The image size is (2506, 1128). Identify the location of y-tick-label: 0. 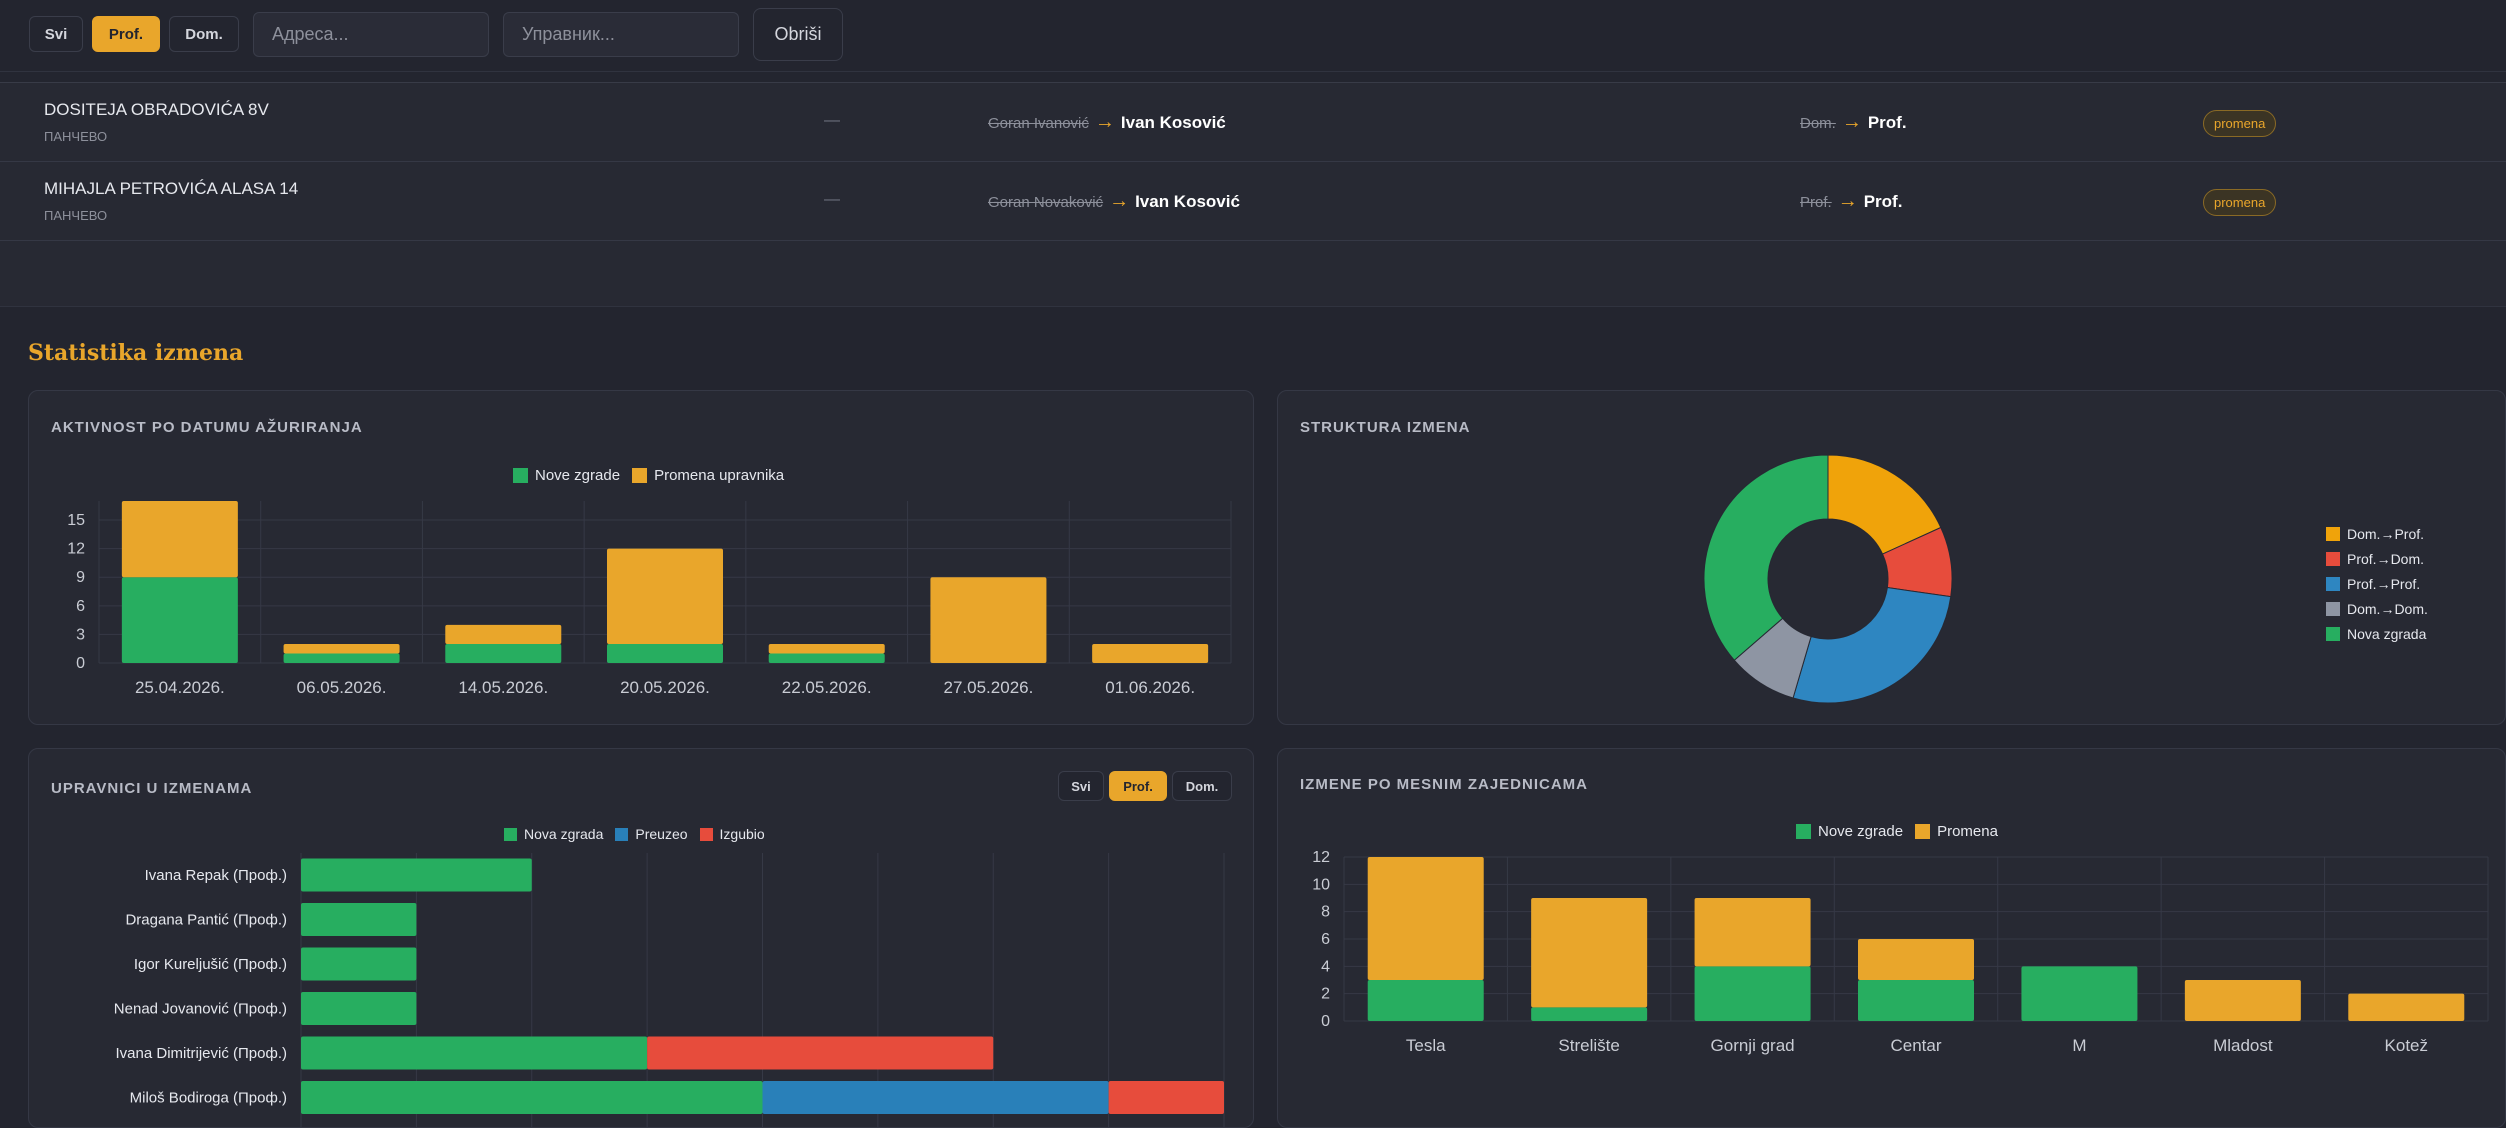
(1325, 1021).